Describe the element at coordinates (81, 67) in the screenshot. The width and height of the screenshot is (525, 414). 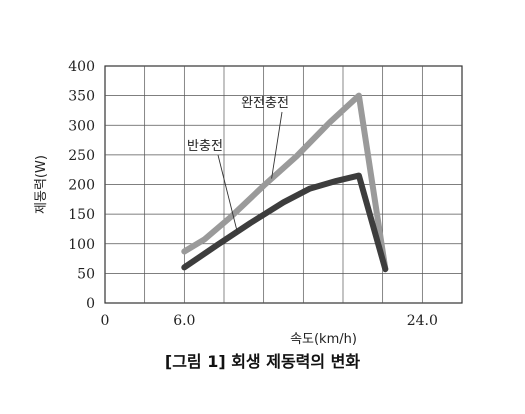
I see `y-tick-label: 400` at that location.